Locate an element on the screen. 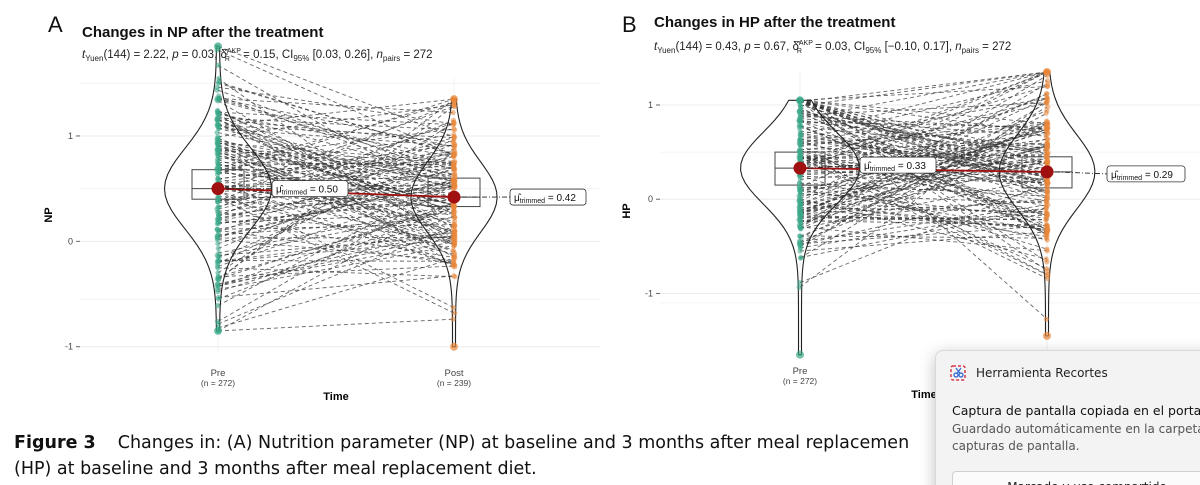 The height and width of the screenshot is (485, 1200). data-points is located at coordinates (923, 213).